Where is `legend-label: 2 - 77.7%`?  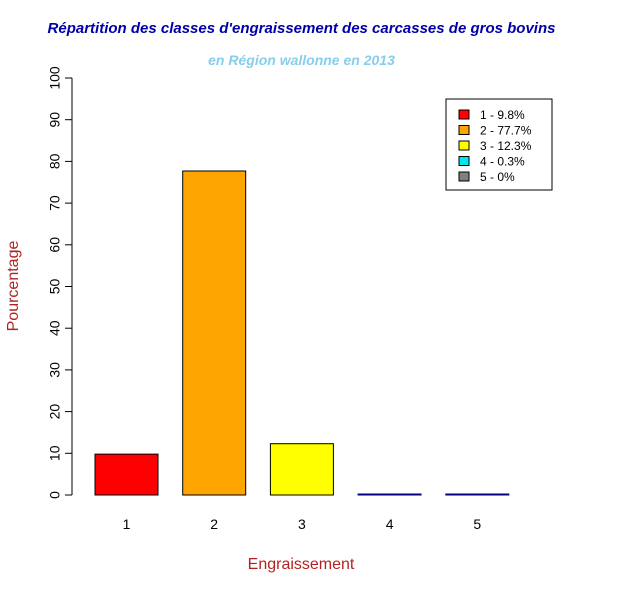
legend-label: 2 - 77.7% is located at coordinates (506, 131).